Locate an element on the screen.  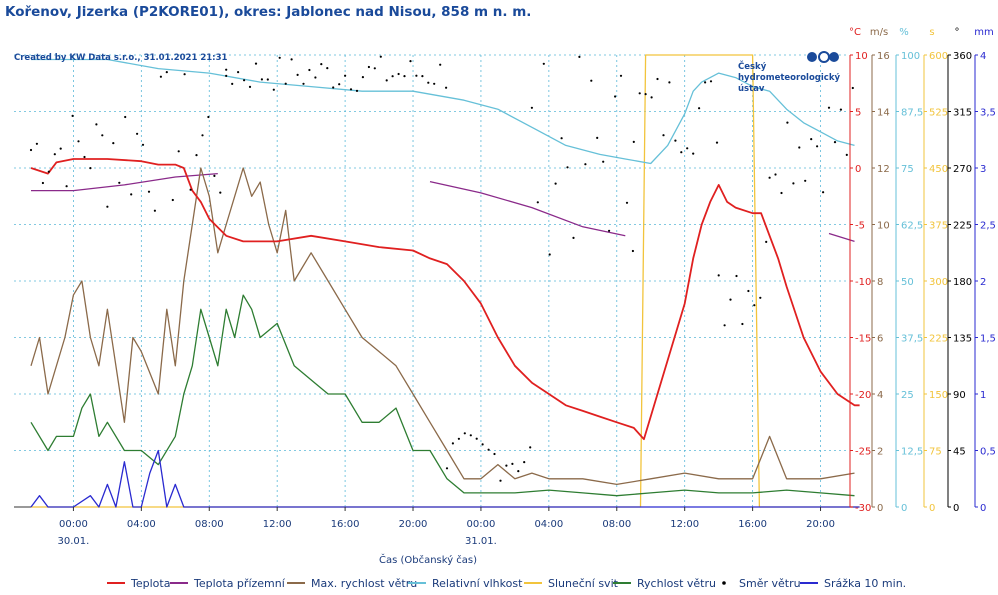
y-tick-label-sun: 375 is located at coordinates (938, 226).